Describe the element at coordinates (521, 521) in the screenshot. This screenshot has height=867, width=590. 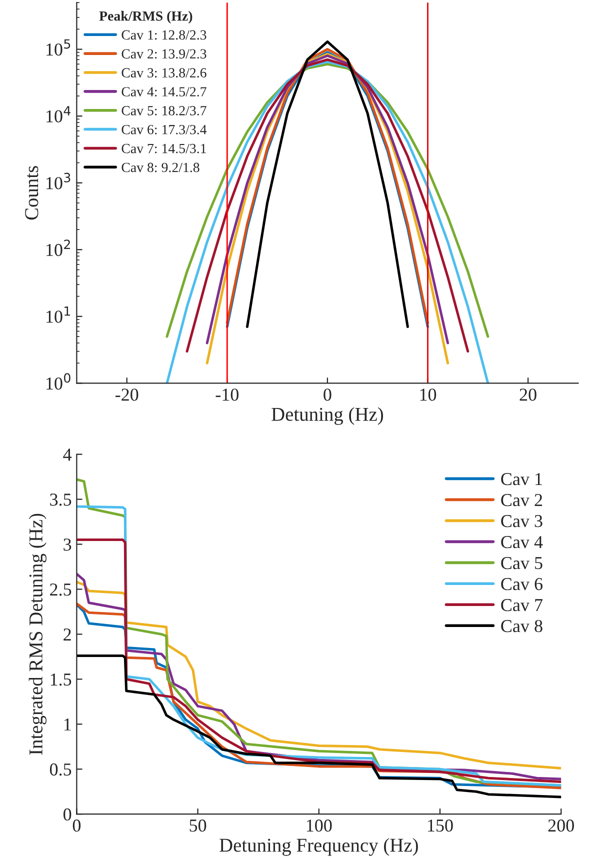
I see `legend-label: Cav 3` at that location.